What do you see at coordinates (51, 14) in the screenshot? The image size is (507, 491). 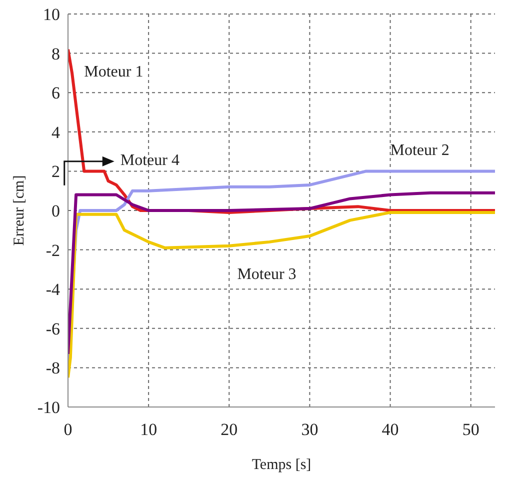 I see `y-tick-label: 10` at bounding box center [51, 14].